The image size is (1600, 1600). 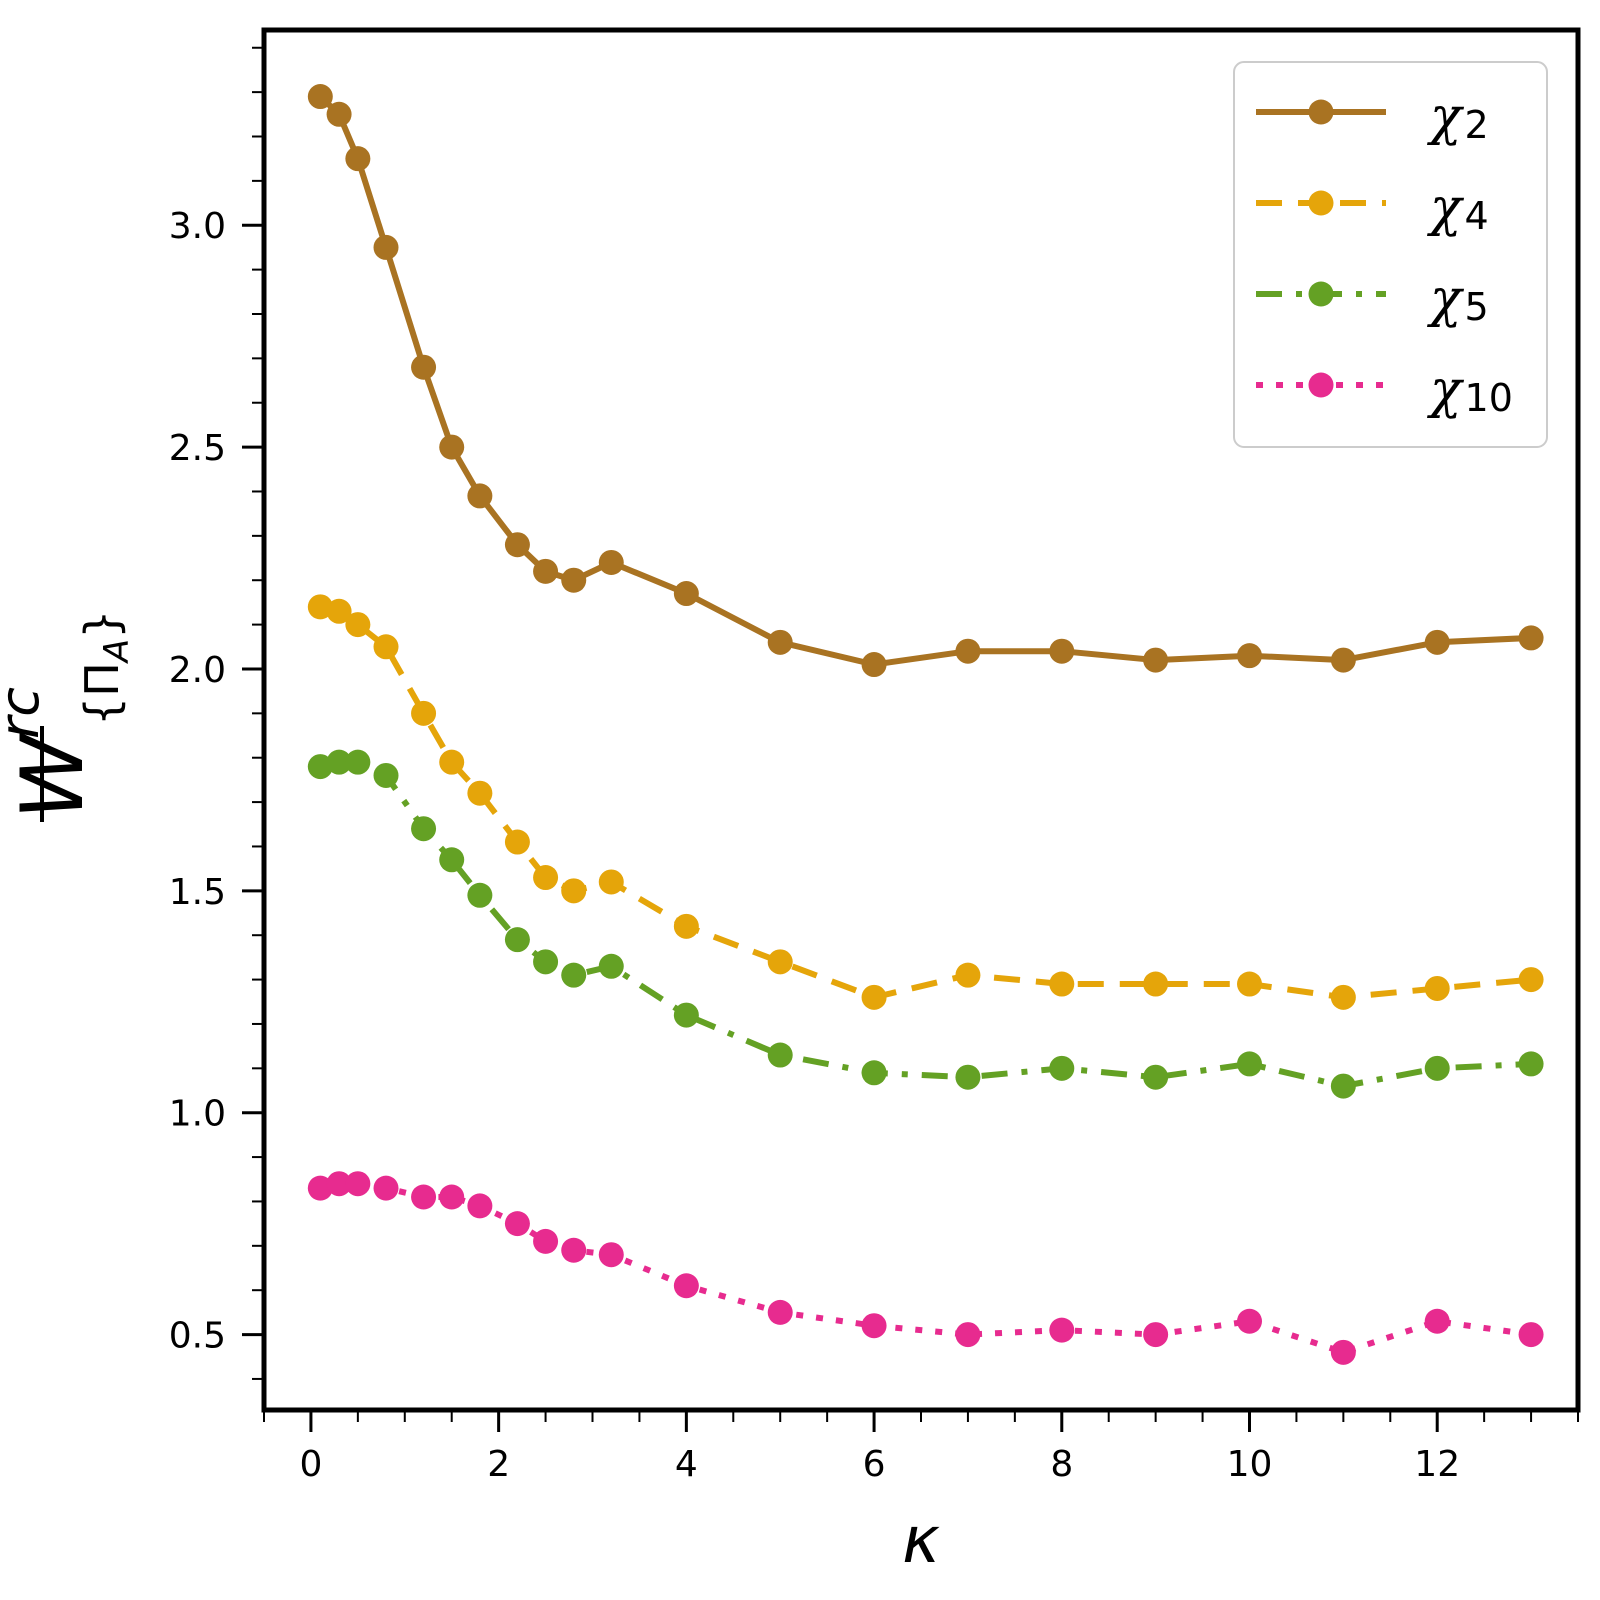 I want to click on x-tick-label: 10, so click(x=1250, y=1464).